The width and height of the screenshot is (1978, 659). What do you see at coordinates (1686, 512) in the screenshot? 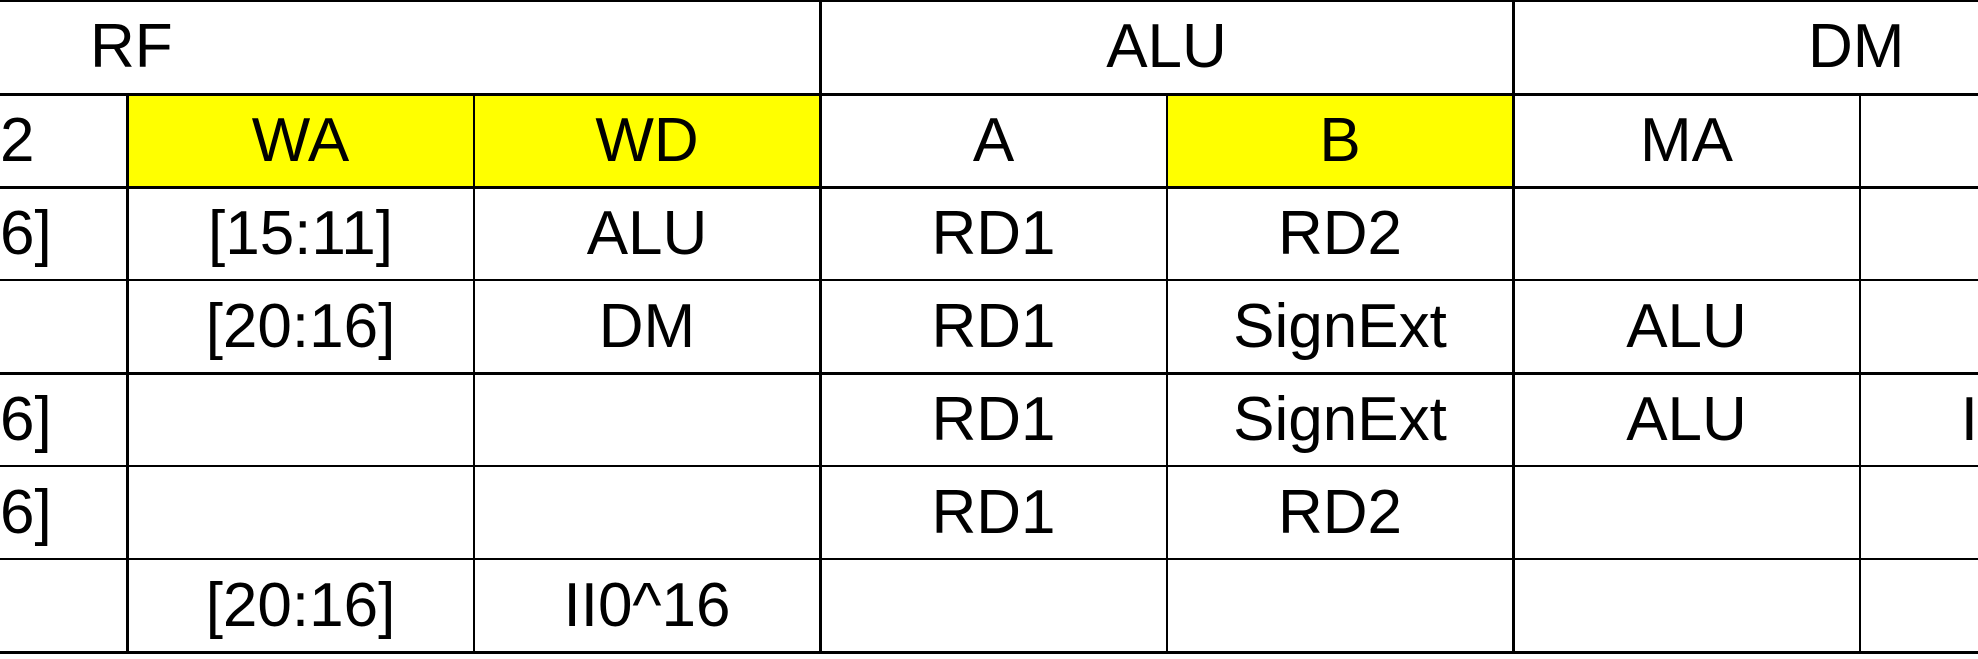
I see `row-4-ma` at bounding box center [1686, 512].